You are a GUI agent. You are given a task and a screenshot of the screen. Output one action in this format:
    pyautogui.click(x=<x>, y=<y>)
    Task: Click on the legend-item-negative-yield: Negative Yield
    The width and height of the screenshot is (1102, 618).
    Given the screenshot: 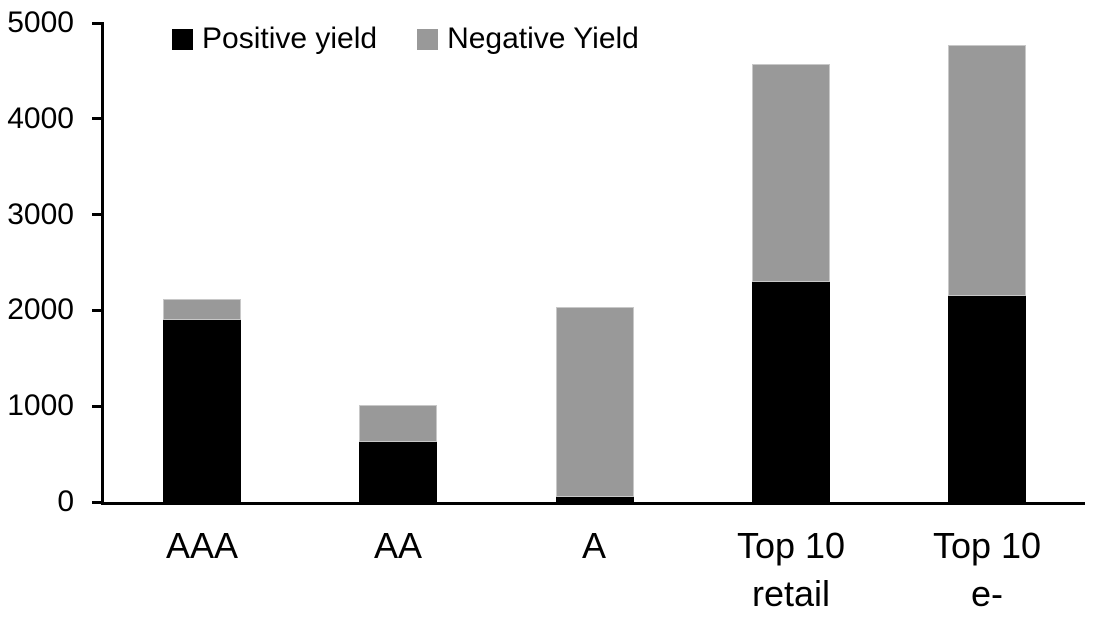 What is the action you would take?
    pyautogui.click(x=528, y=39)
    